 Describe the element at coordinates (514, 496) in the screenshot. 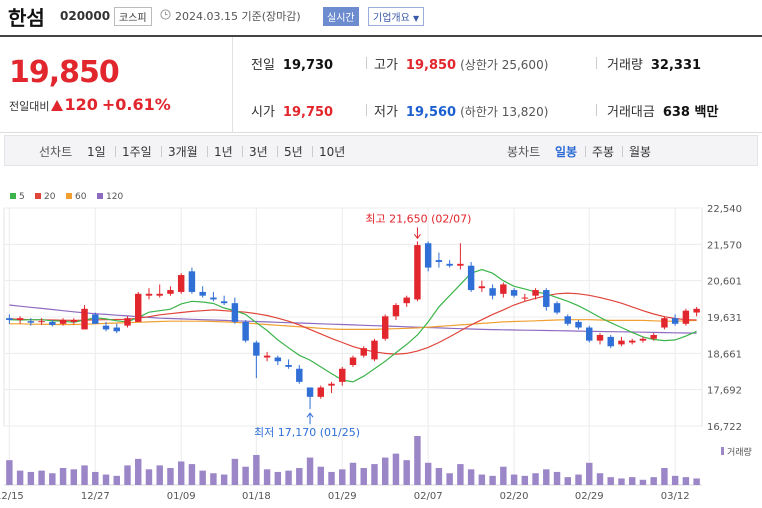

I see `x-tick-label: 02/20` at that location.